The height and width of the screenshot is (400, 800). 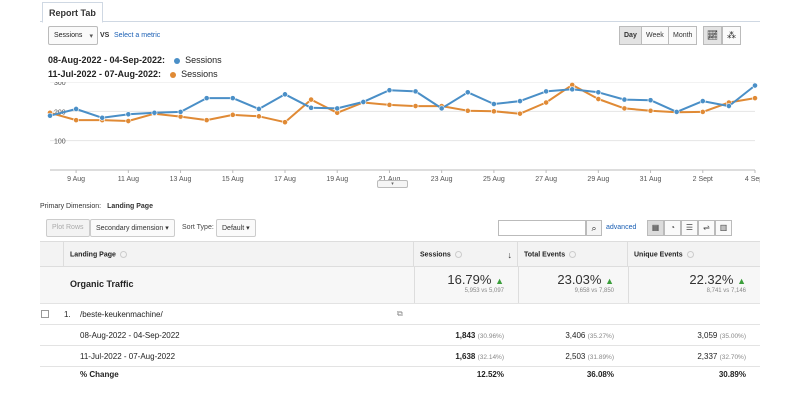 I want to click on row-index: 1., so click(x=67, y=314).